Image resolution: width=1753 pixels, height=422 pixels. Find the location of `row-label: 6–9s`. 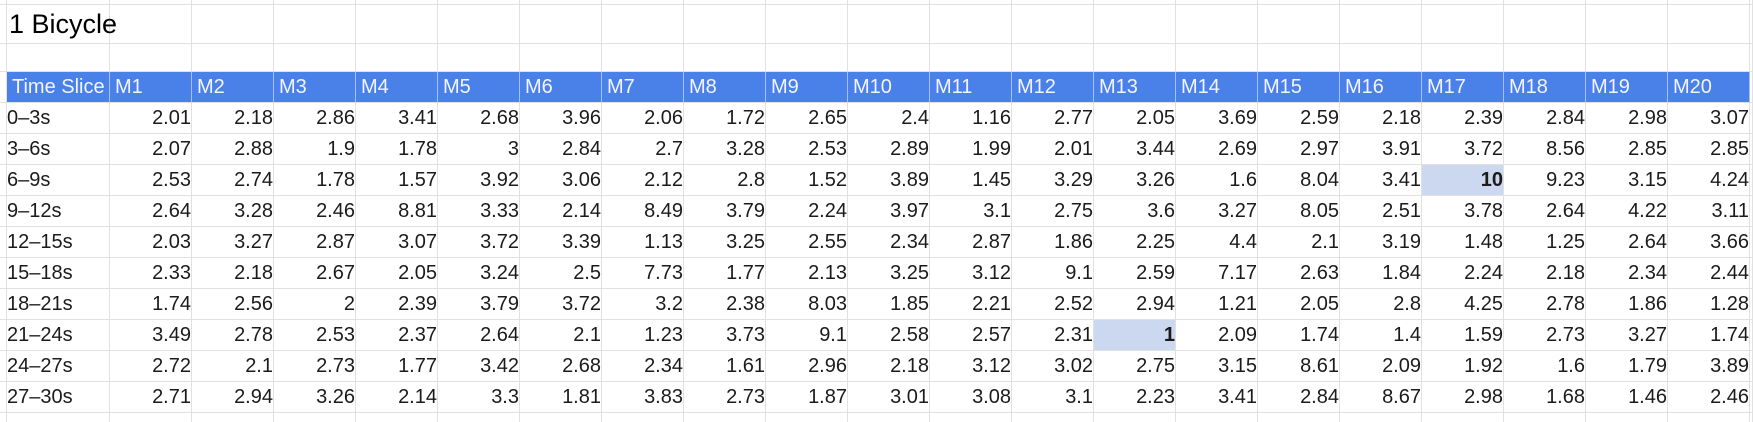

row-label: 6–9s is located at coordinates (58, 180).